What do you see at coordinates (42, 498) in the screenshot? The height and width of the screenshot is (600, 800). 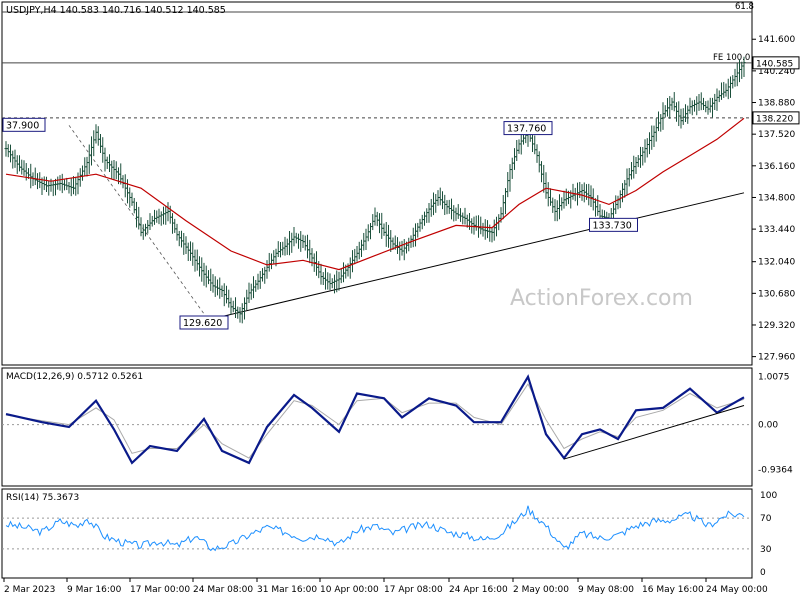 I see `rsi-title: RSI(14) 75.3673` at bounding box center [42, 498].